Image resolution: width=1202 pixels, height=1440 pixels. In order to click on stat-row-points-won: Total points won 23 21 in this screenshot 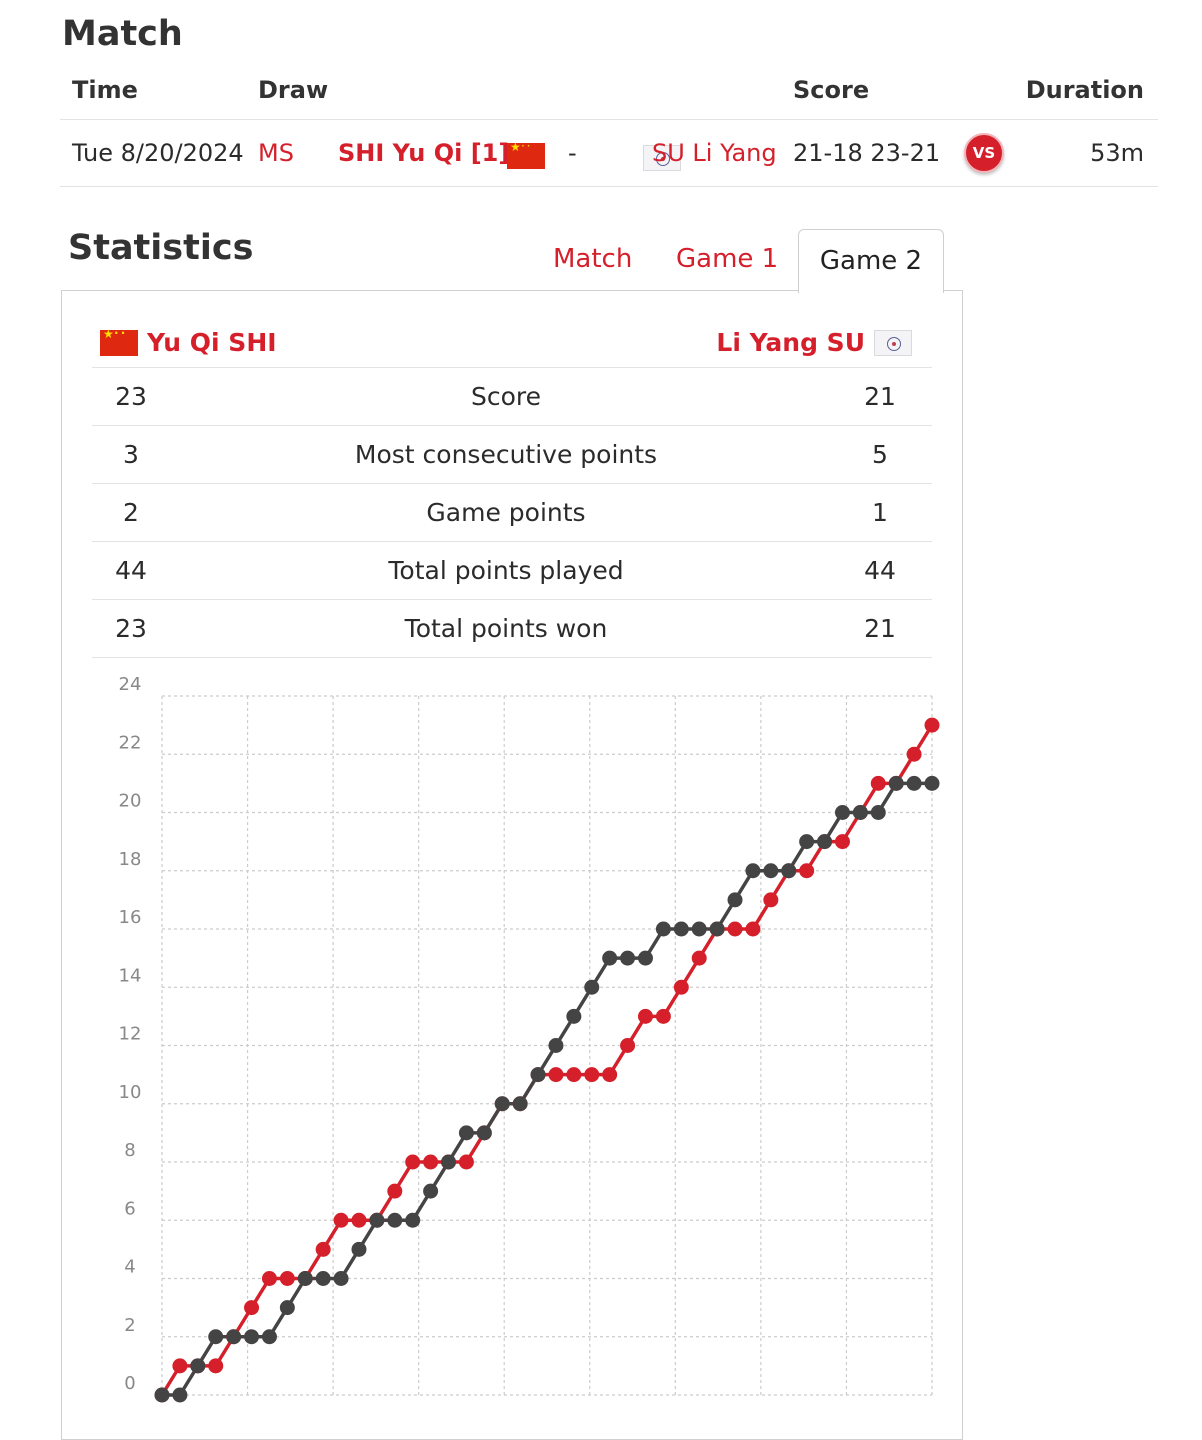, I will do `click(512, 629)`.